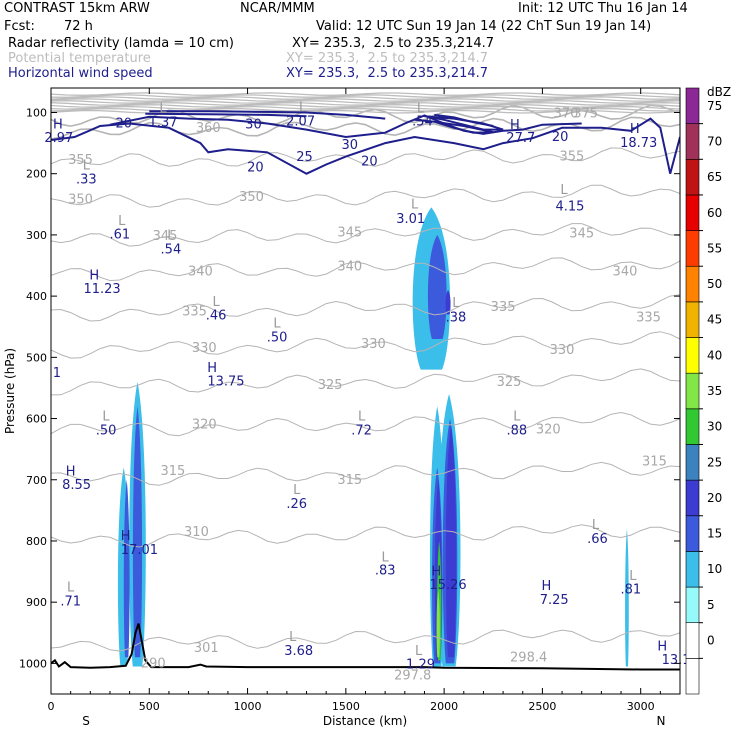 Image resolution: width=740 pixels, height=740 pixels. What do you see at coordinates (387, 73) in the screenshot?
I see `field-xy-wind: XY= 235.3, 2.5 to 235.3,214.7` at bounding box center [387, 73].